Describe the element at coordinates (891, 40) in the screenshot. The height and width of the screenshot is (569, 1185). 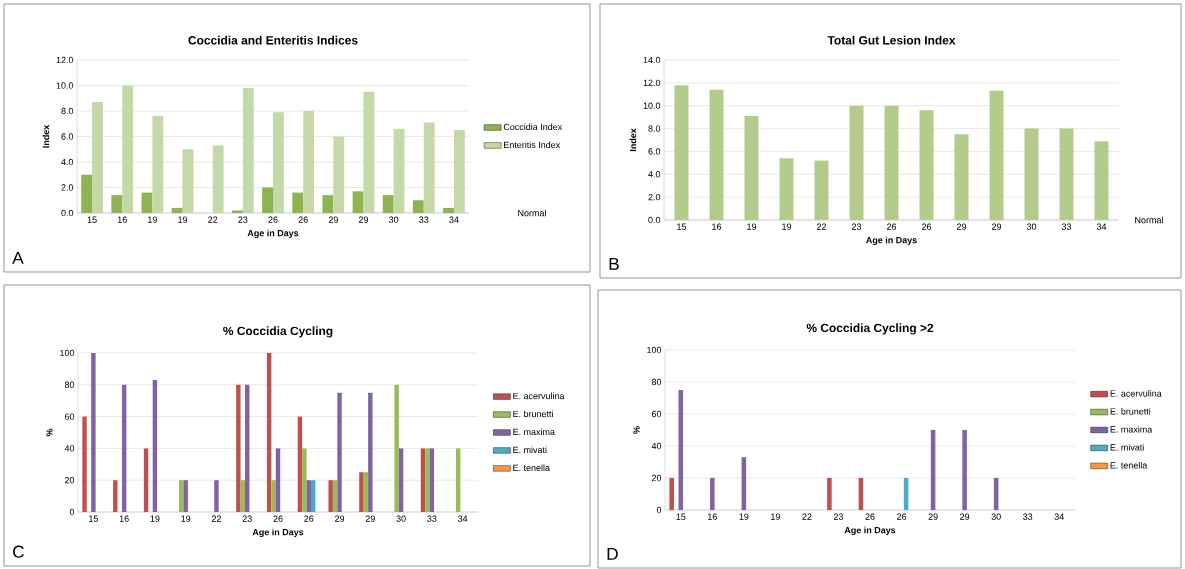
I see `chart-title: Total Gut Lesion Index` at that location.